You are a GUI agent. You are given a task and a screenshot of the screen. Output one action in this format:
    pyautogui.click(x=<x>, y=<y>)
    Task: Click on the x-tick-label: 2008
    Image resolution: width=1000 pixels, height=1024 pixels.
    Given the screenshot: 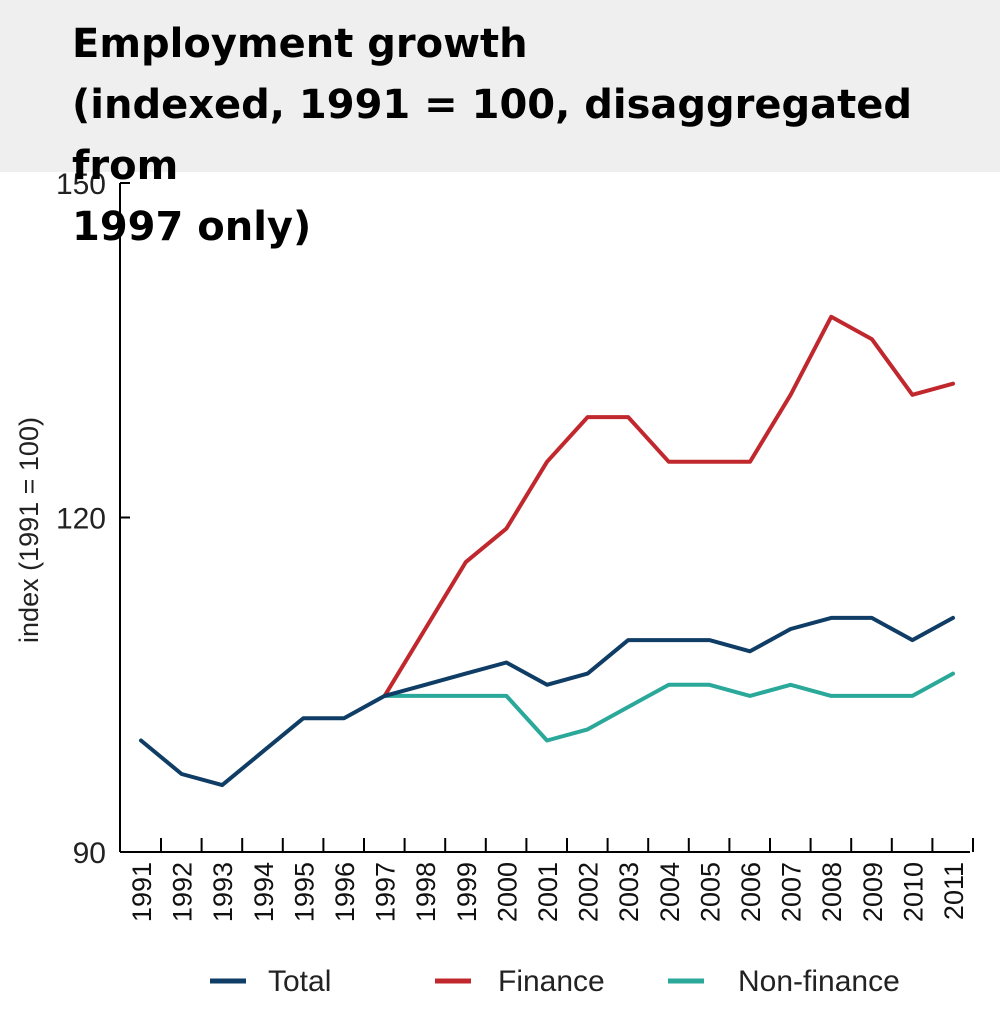 What is the action you would take?
    pyautogui.click(x=832, y=892)
    